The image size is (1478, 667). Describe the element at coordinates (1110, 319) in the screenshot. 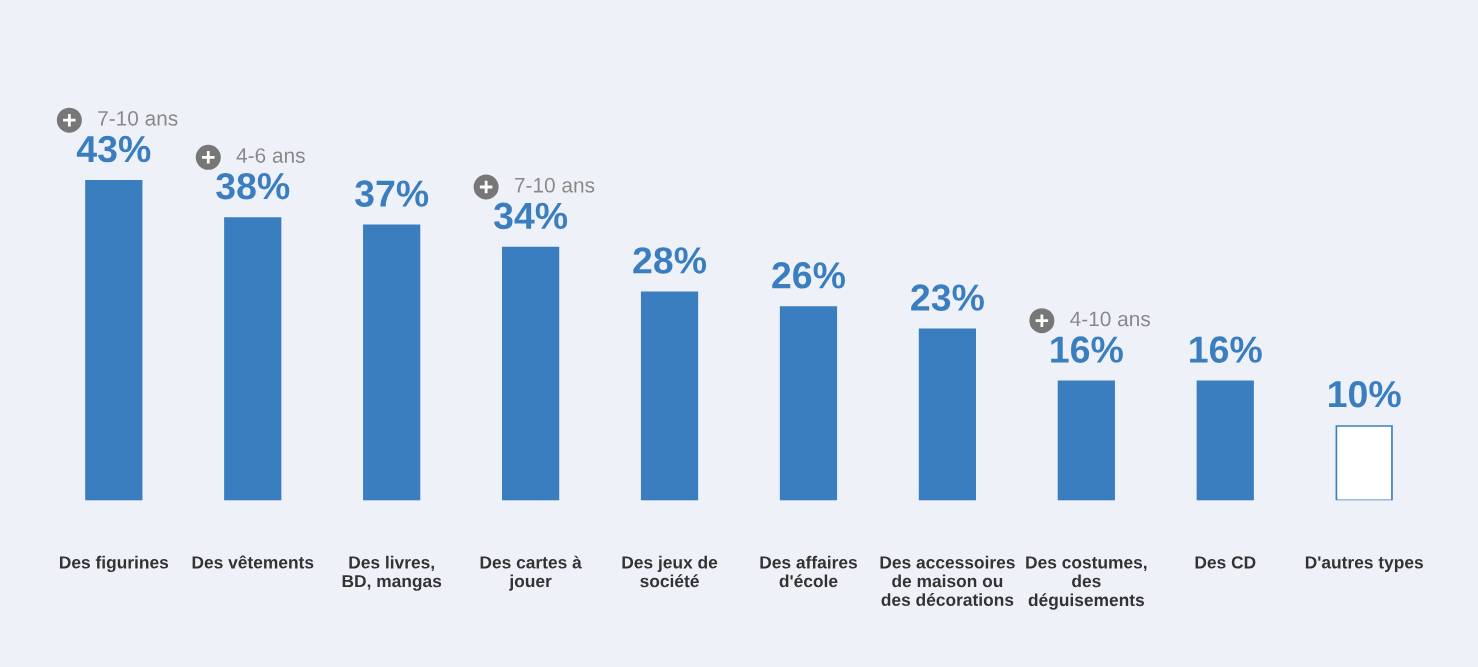

I see `annotation: 4-10 ans` at that location.